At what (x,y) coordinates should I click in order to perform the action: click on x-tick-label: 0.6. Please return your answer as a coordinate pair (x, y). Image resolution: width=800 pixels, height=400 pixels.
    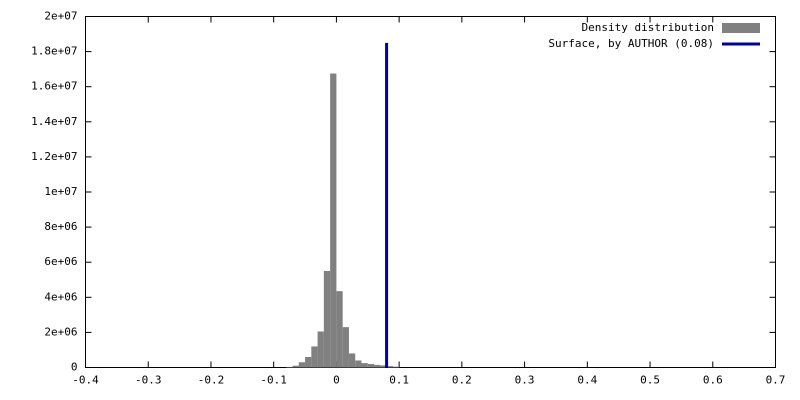
    Looking at the image, I should click on (713, 380).